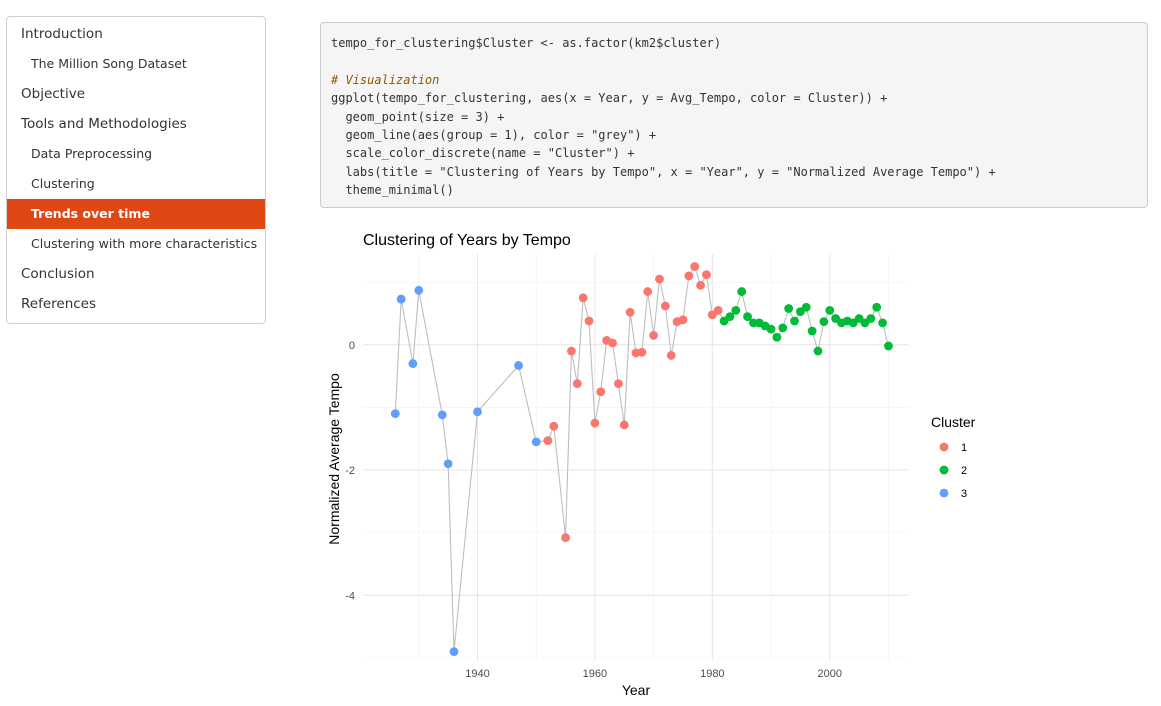  What do you see at coordinates (62, 34) in the screenshot?
I see `toc-item-introduction: Introduction` at bounding box center [62, 34].